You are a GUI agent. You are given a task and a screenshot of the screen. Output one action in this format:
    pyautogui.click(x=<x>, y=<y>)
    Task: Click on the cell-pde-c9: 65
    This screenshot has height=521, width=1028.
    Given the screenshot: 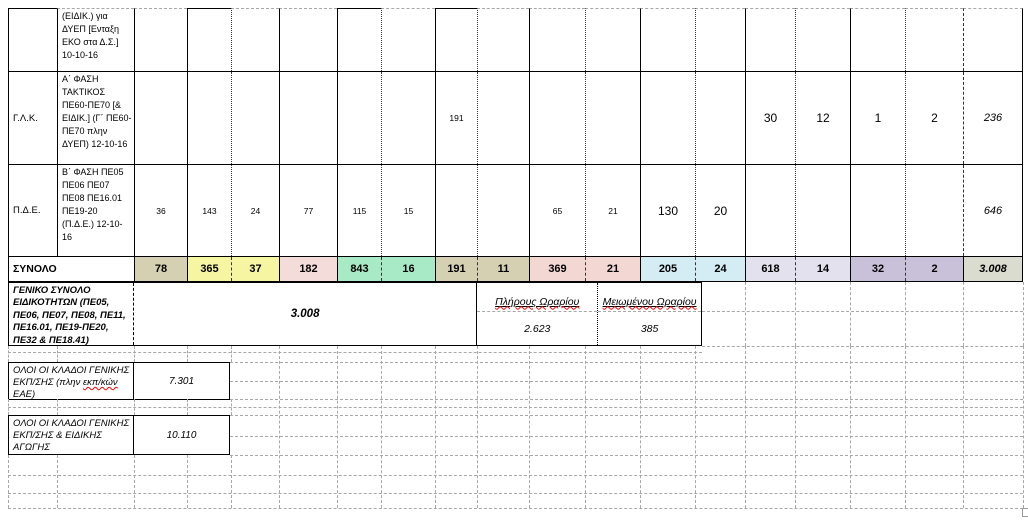 What is the action you would take?
    pyautogui.click(x=557, y=210)
    